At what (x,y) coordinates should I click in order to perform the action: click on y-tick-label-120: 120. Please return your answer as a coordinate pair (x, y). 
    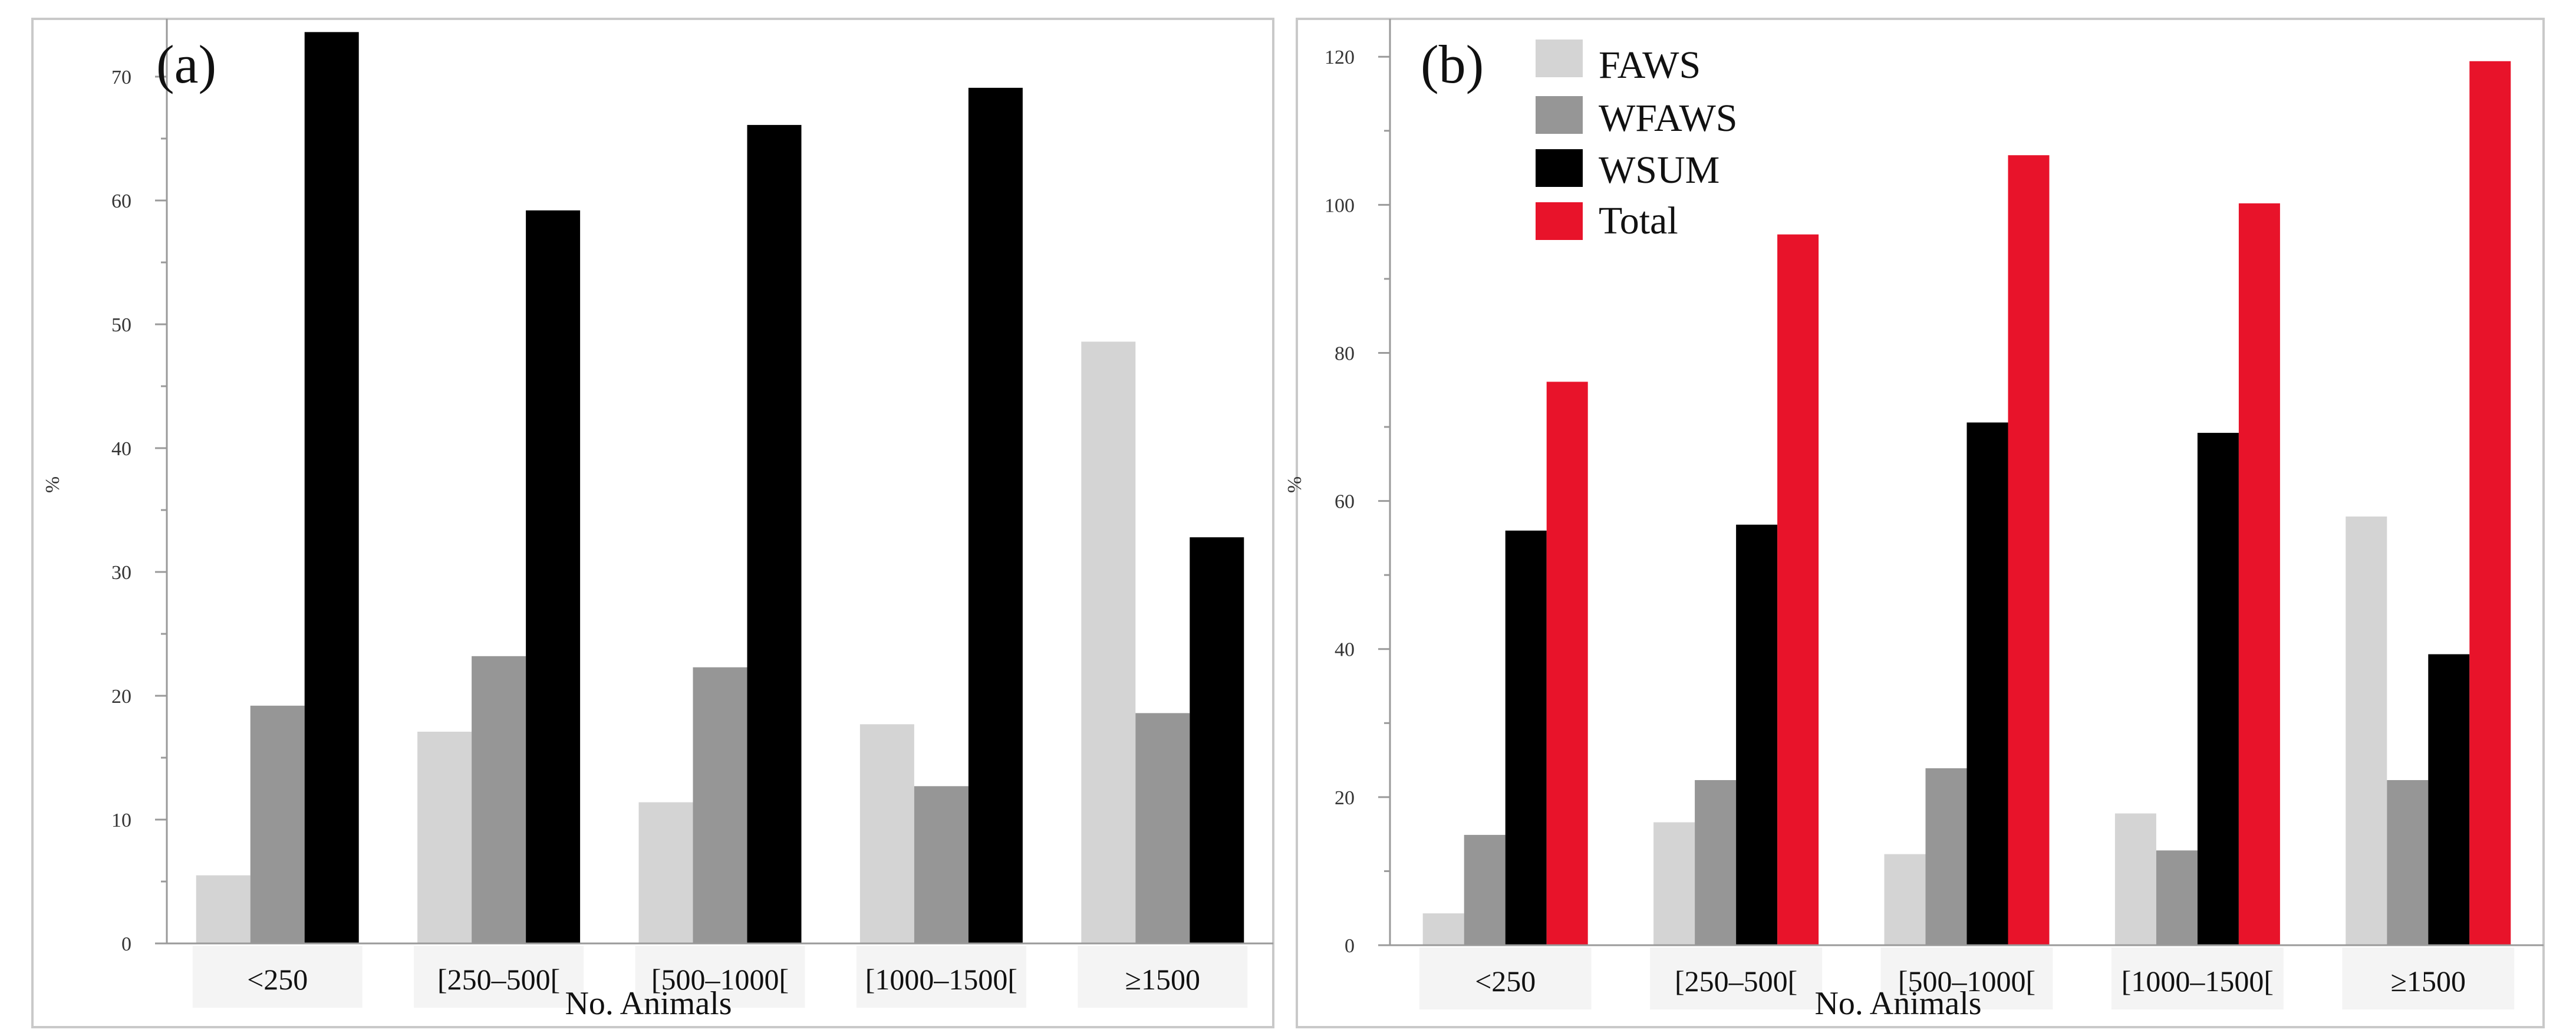
    Looking at the image, I should click on (1340, 58).